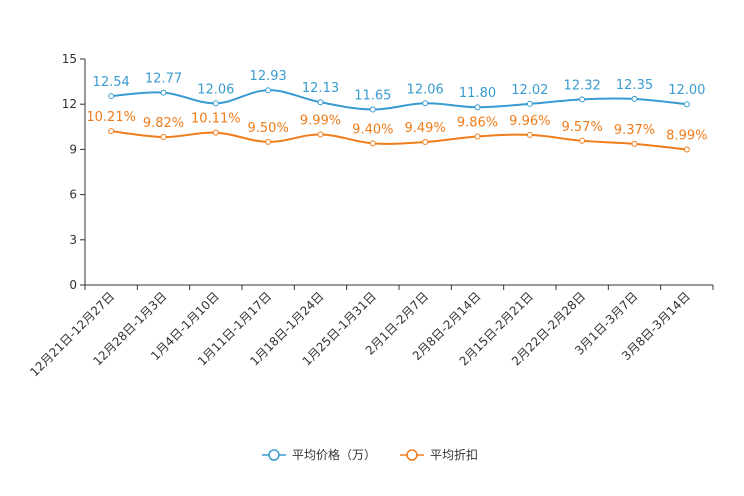 This screenshot has height=496, width=744. I want to click on data-label: 12.00, so click(686, 90).